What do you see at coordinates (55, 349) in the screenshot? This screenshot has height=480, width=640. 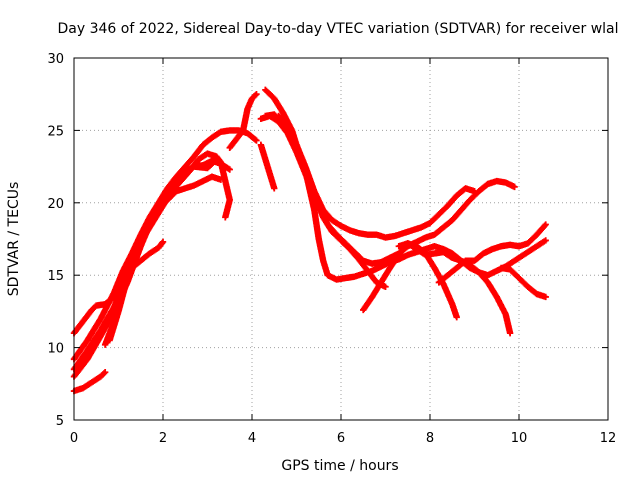 I see `y-tick-label: 10` at bounding box center [55, 349].